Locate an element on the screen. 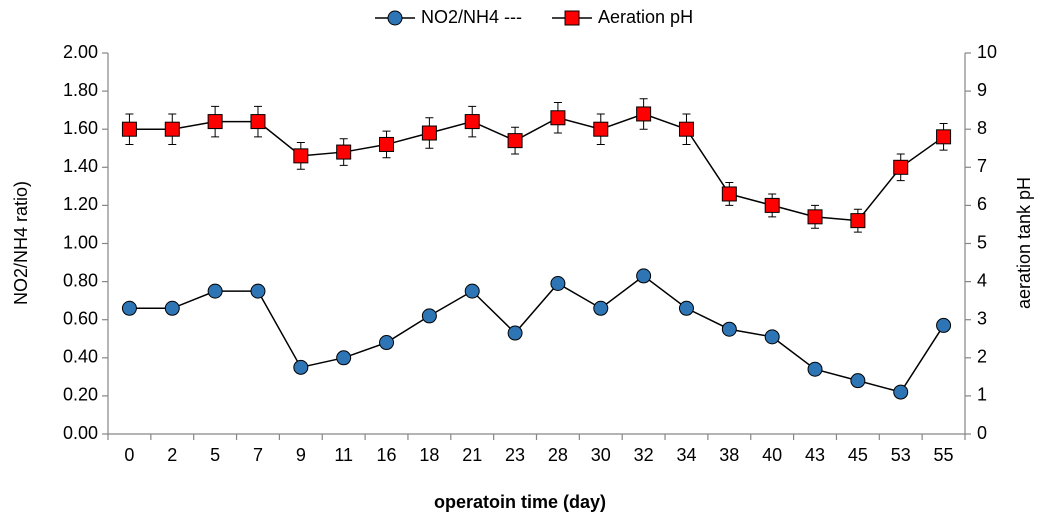  y-tick-label: 1.00 is located at coordinates (80, 242).